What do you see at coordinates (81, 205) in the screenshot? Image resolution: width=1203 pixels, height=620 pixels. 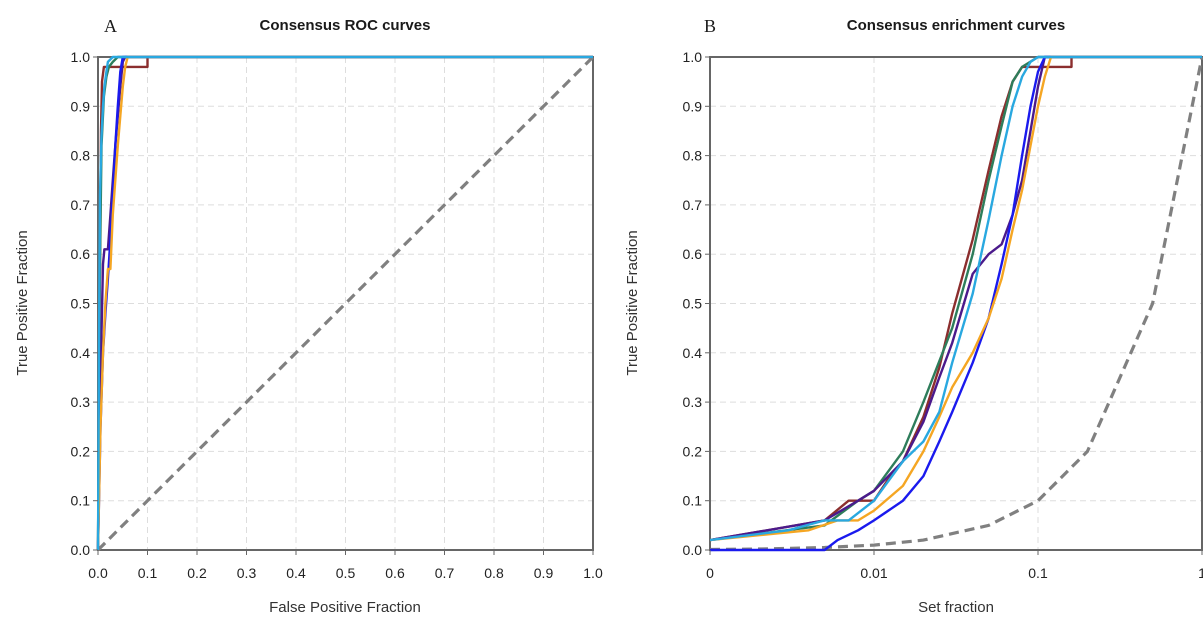 I see `panel-a-y-tick-label: 0.7` at bounding box center [81, 205].